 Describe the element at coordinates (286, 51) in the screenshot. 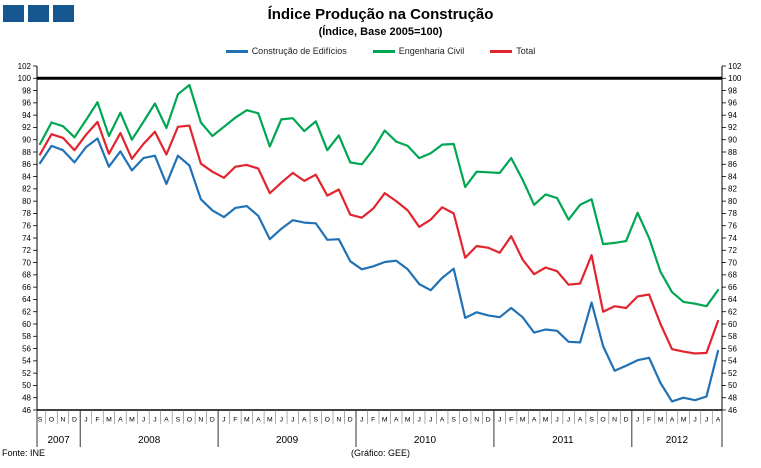

I see `legend-item: Construção de Edifícios` at that location.